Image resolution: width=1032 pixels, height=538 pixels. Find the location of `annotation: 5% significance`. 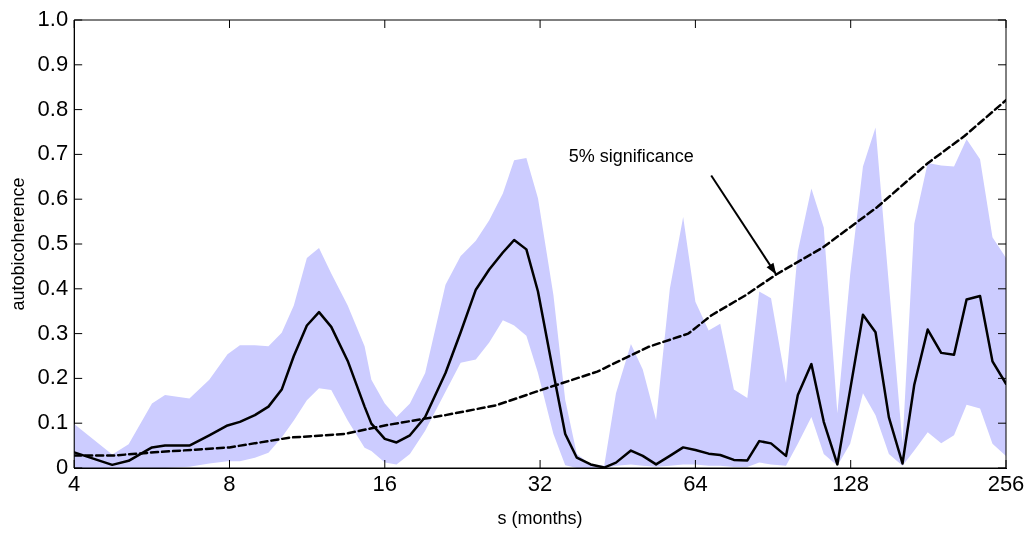

annotation: 5% significance is located at coordinates (631, 156).